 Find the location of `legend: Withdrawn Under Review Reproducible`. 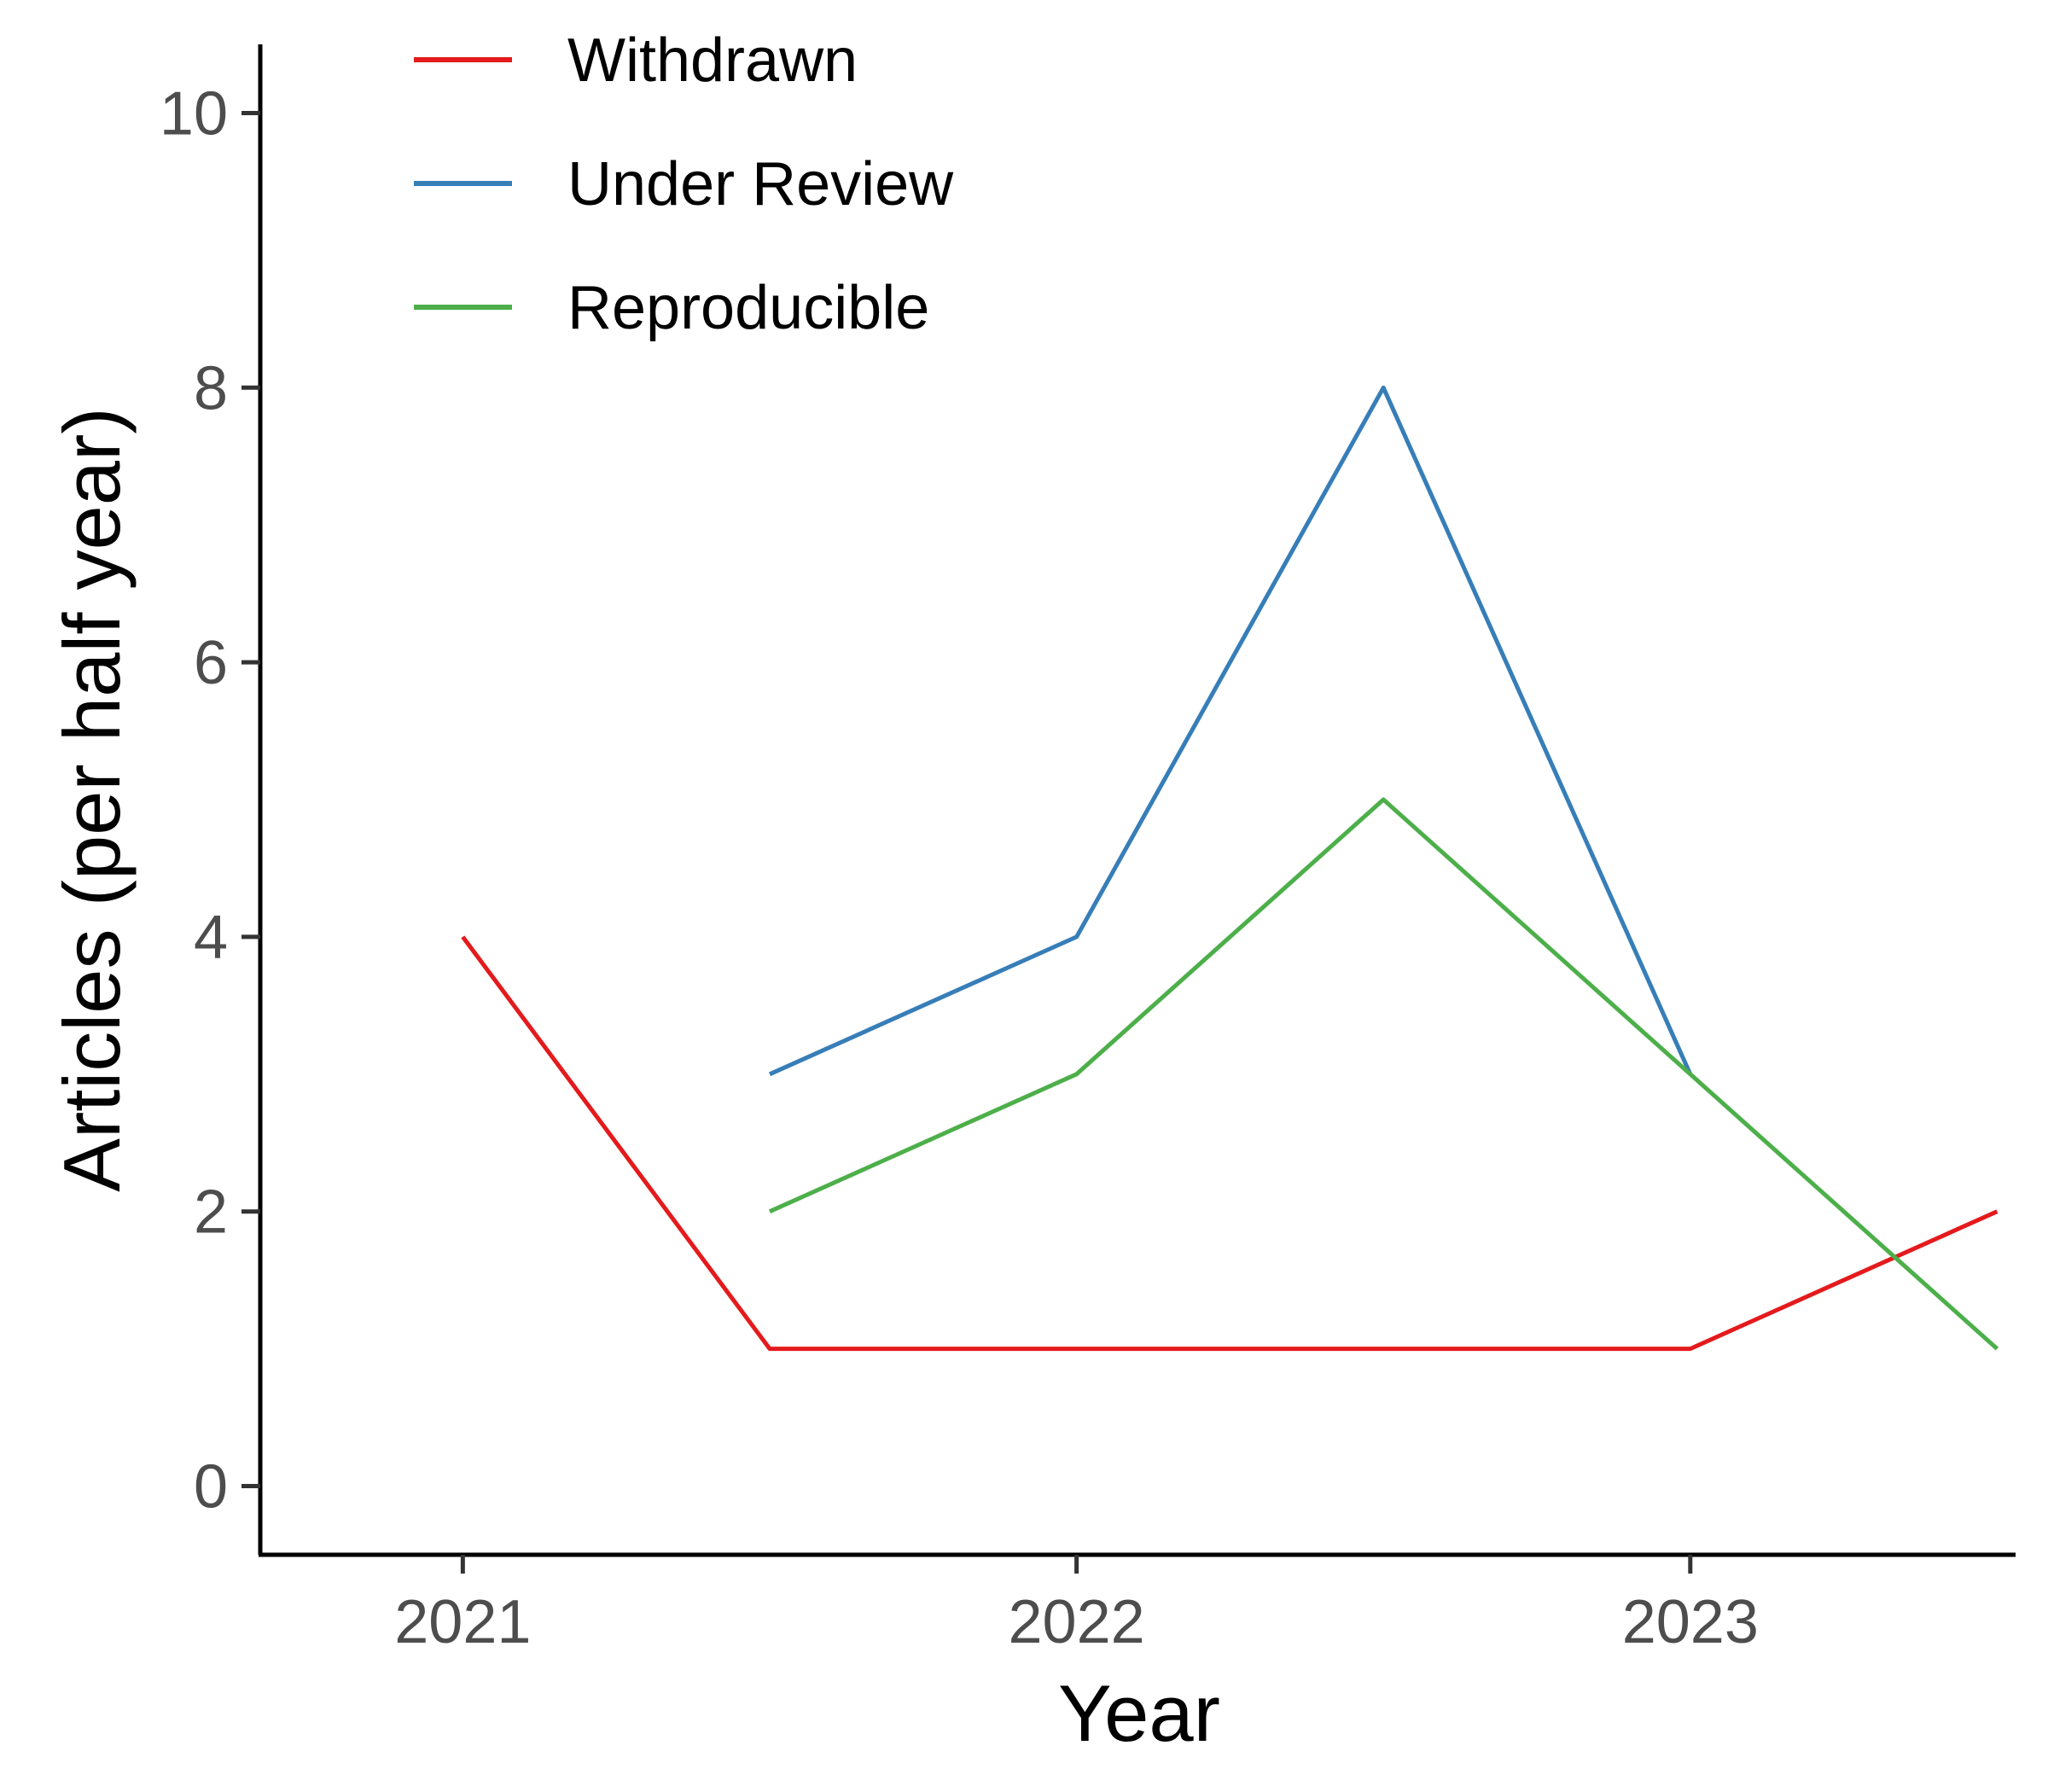

legend: Withdrawn Under Review Reproducible is located at coordinates (684, 184).